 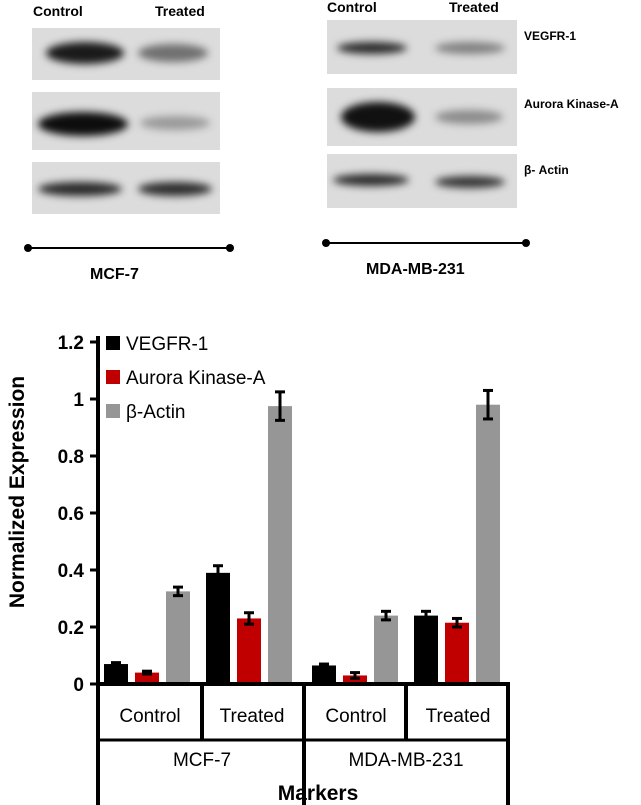 I want to click on y-tick-label: 0, so click(x=78, y=685).